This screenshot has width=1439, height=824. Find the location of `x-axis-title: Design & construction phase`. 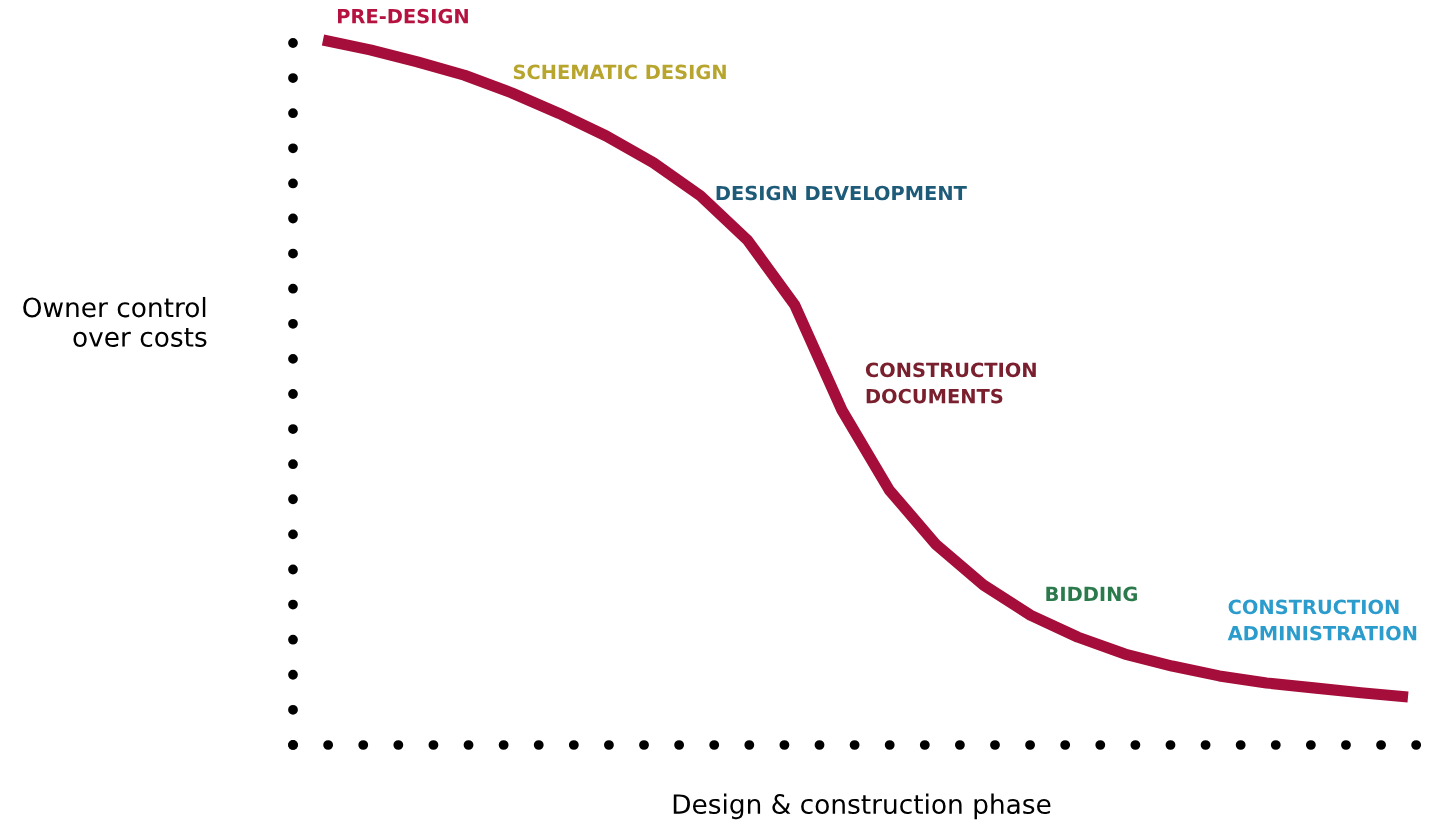

x-axis-title: Design & construction phase is located at coordinates (862, 806).